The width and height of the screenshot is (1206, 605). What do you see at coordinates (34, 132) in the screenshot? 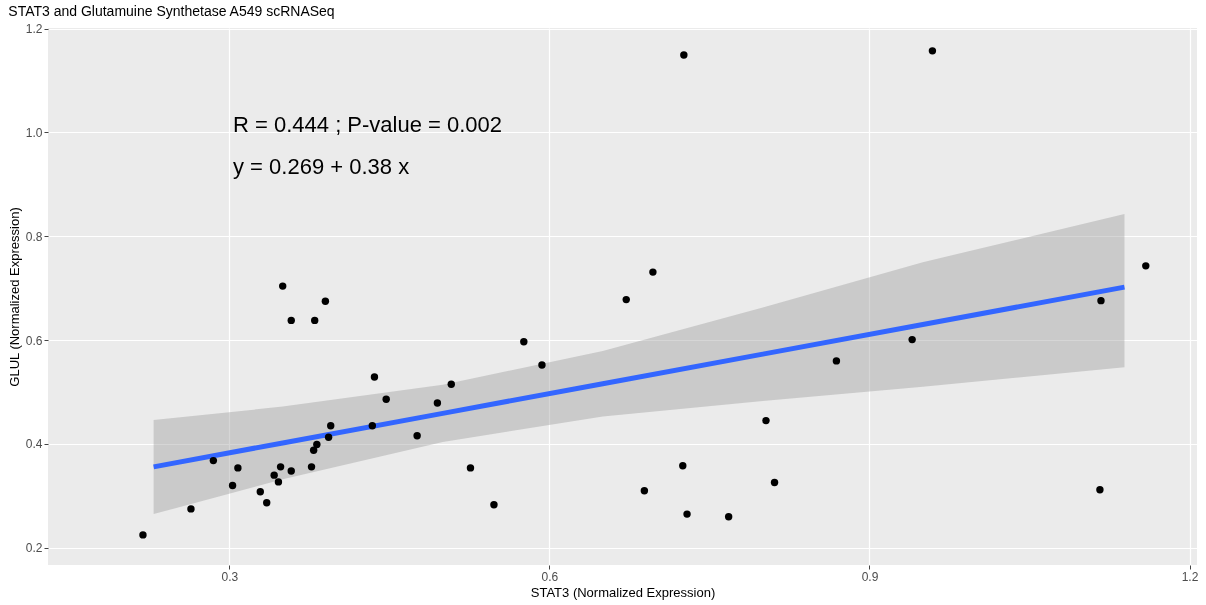
I see `y-tick-label: 1.0` at bounding box center [34, 132].